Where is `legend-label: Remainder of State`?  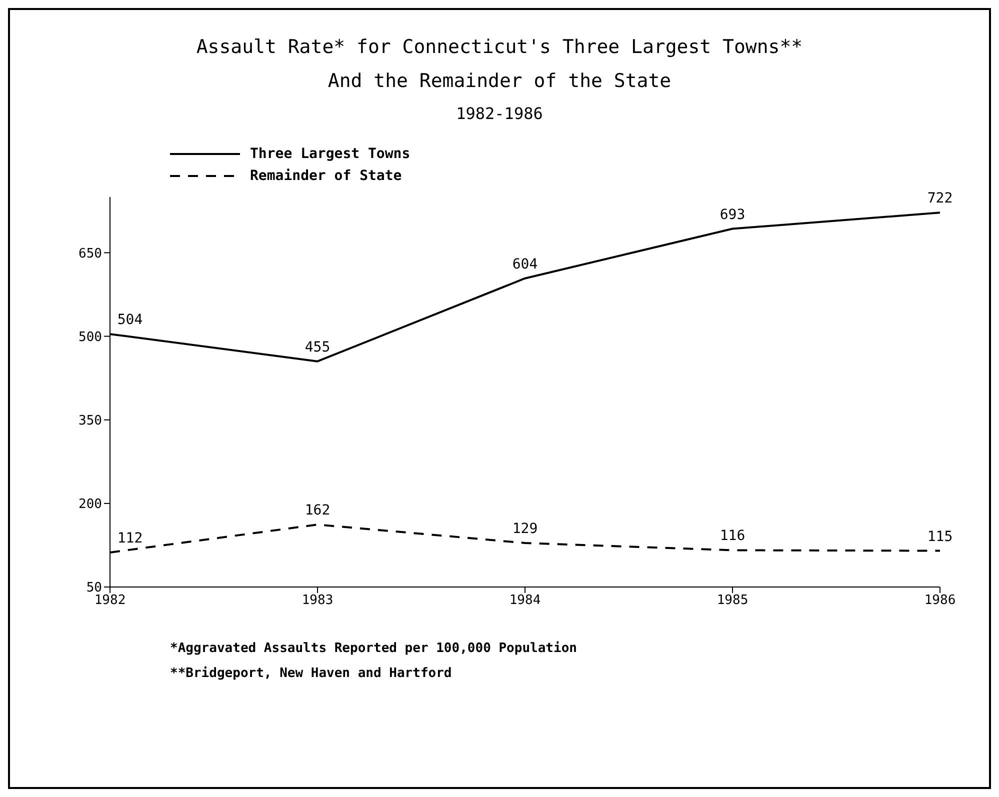 legend-label: Remainder of State is located at coordinates (326, 176).